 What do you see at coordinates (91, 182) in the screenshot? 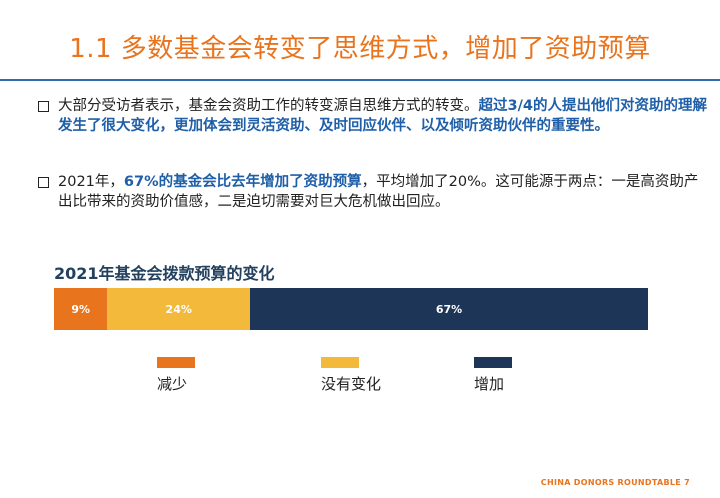
I see `bullet-2-plain-before: 2021年，` at bounding box center [91, 182].